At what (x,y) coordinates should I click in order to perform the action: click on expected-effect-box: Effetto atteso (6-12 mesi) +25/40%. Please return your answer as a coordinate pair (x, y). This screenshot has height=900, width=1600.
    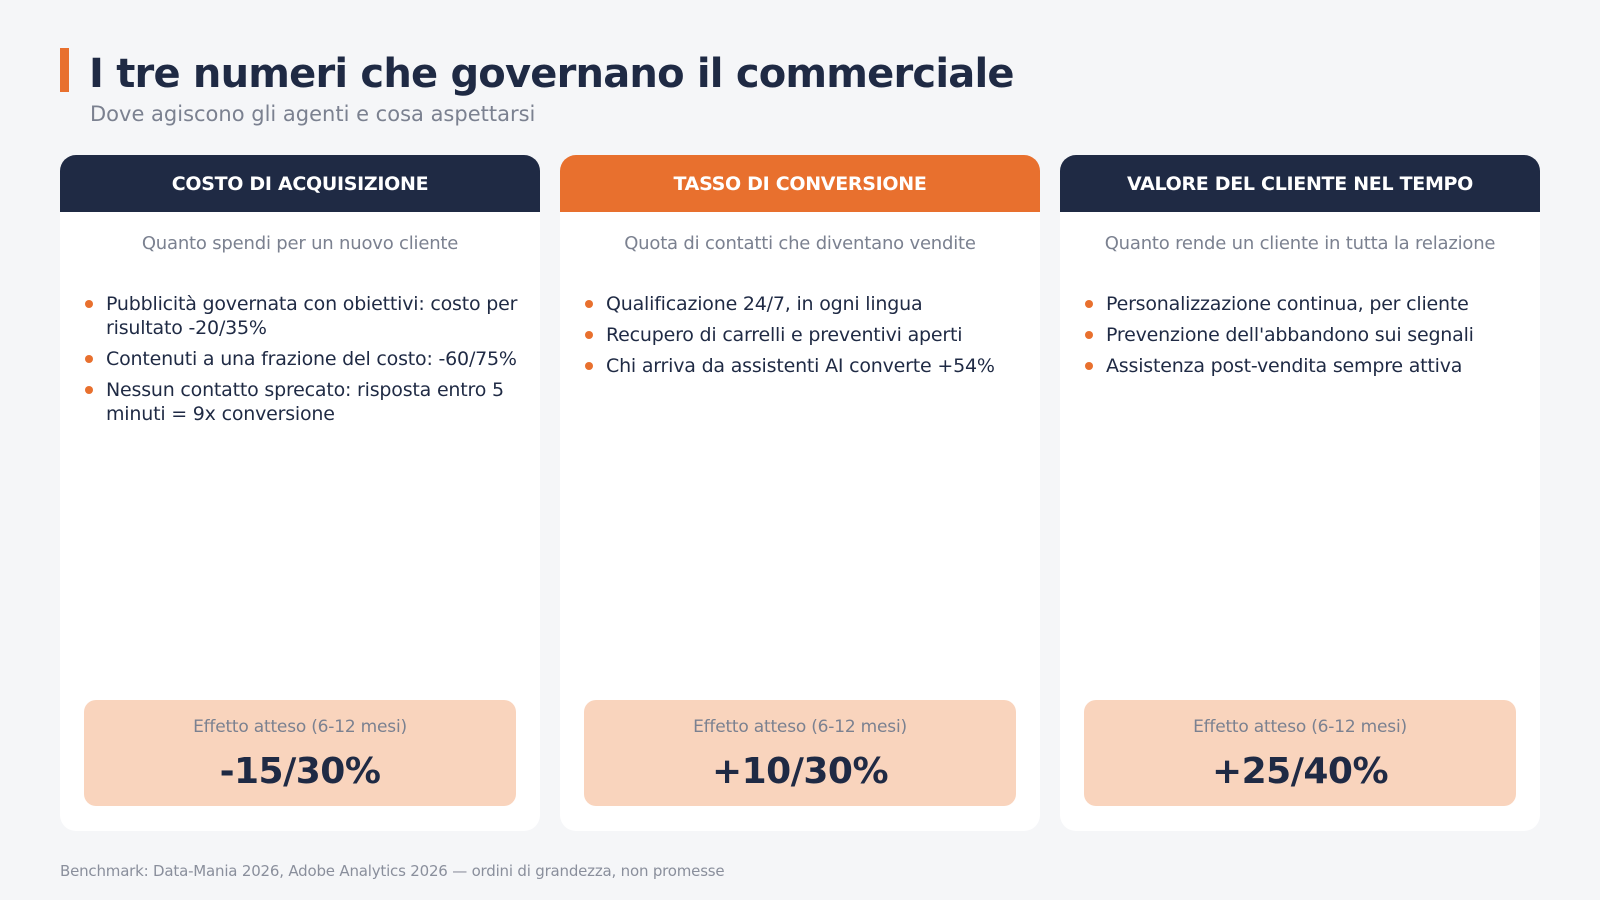
    Looking at the image, I should click on (1300, 753).